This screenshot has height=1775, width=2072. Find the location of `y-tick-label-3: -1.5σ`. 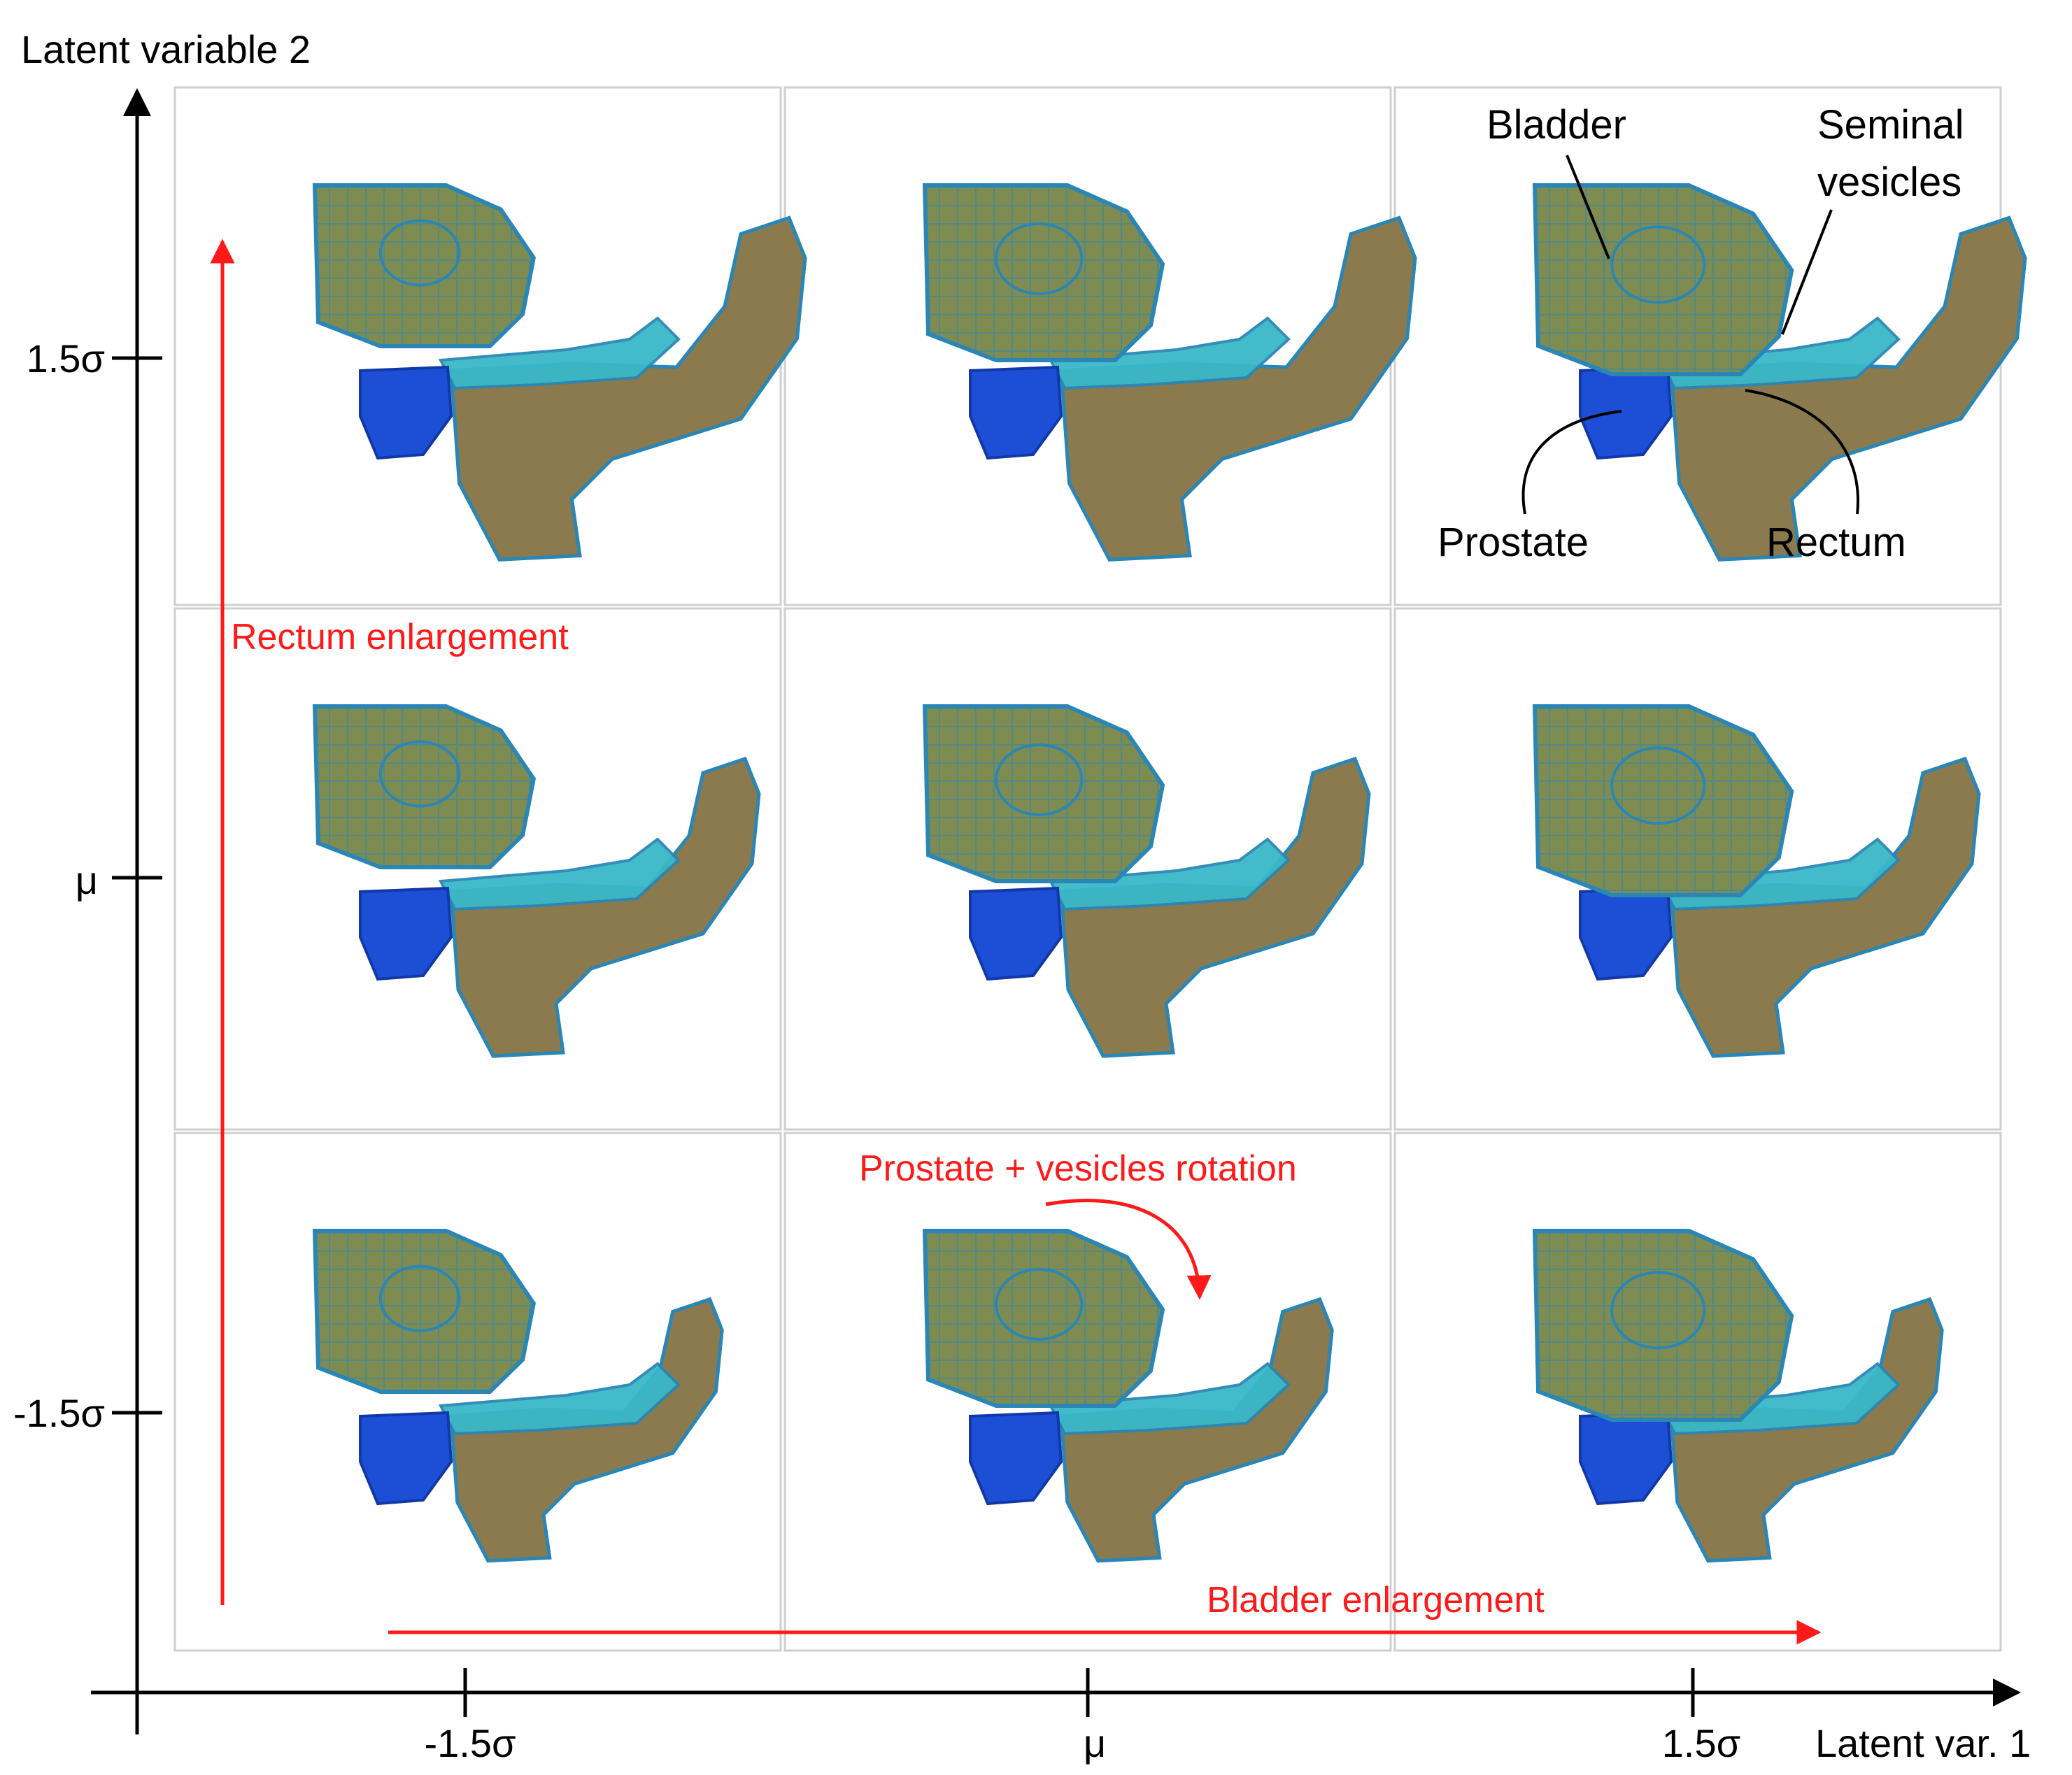

y-tick-label-3: -1.5σ is located at coordinates (59, 1413).